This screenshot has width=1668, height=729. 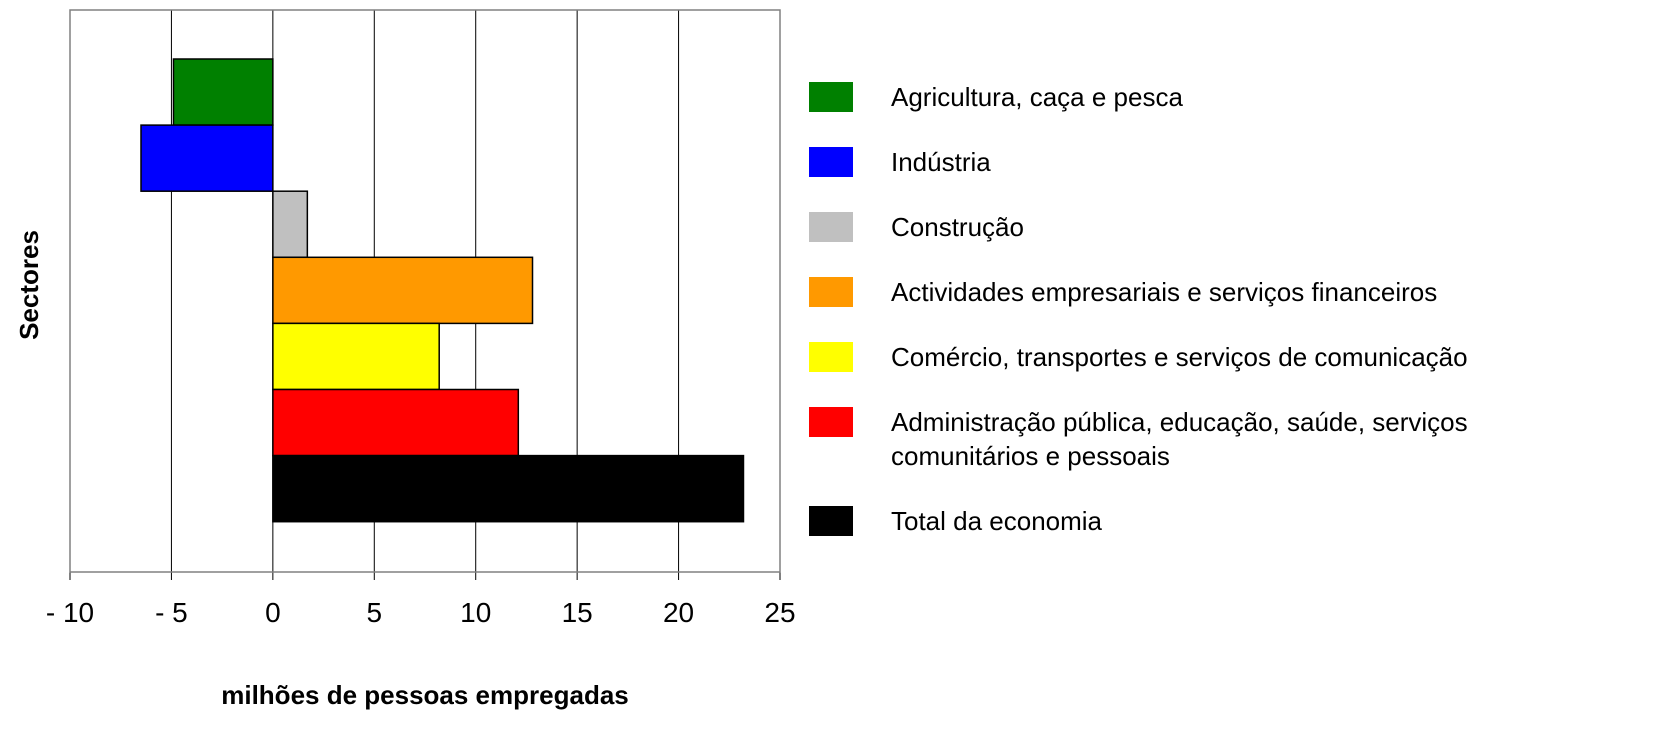 I want to click on legend-item: Indústria, so click(x=1238, y=177).